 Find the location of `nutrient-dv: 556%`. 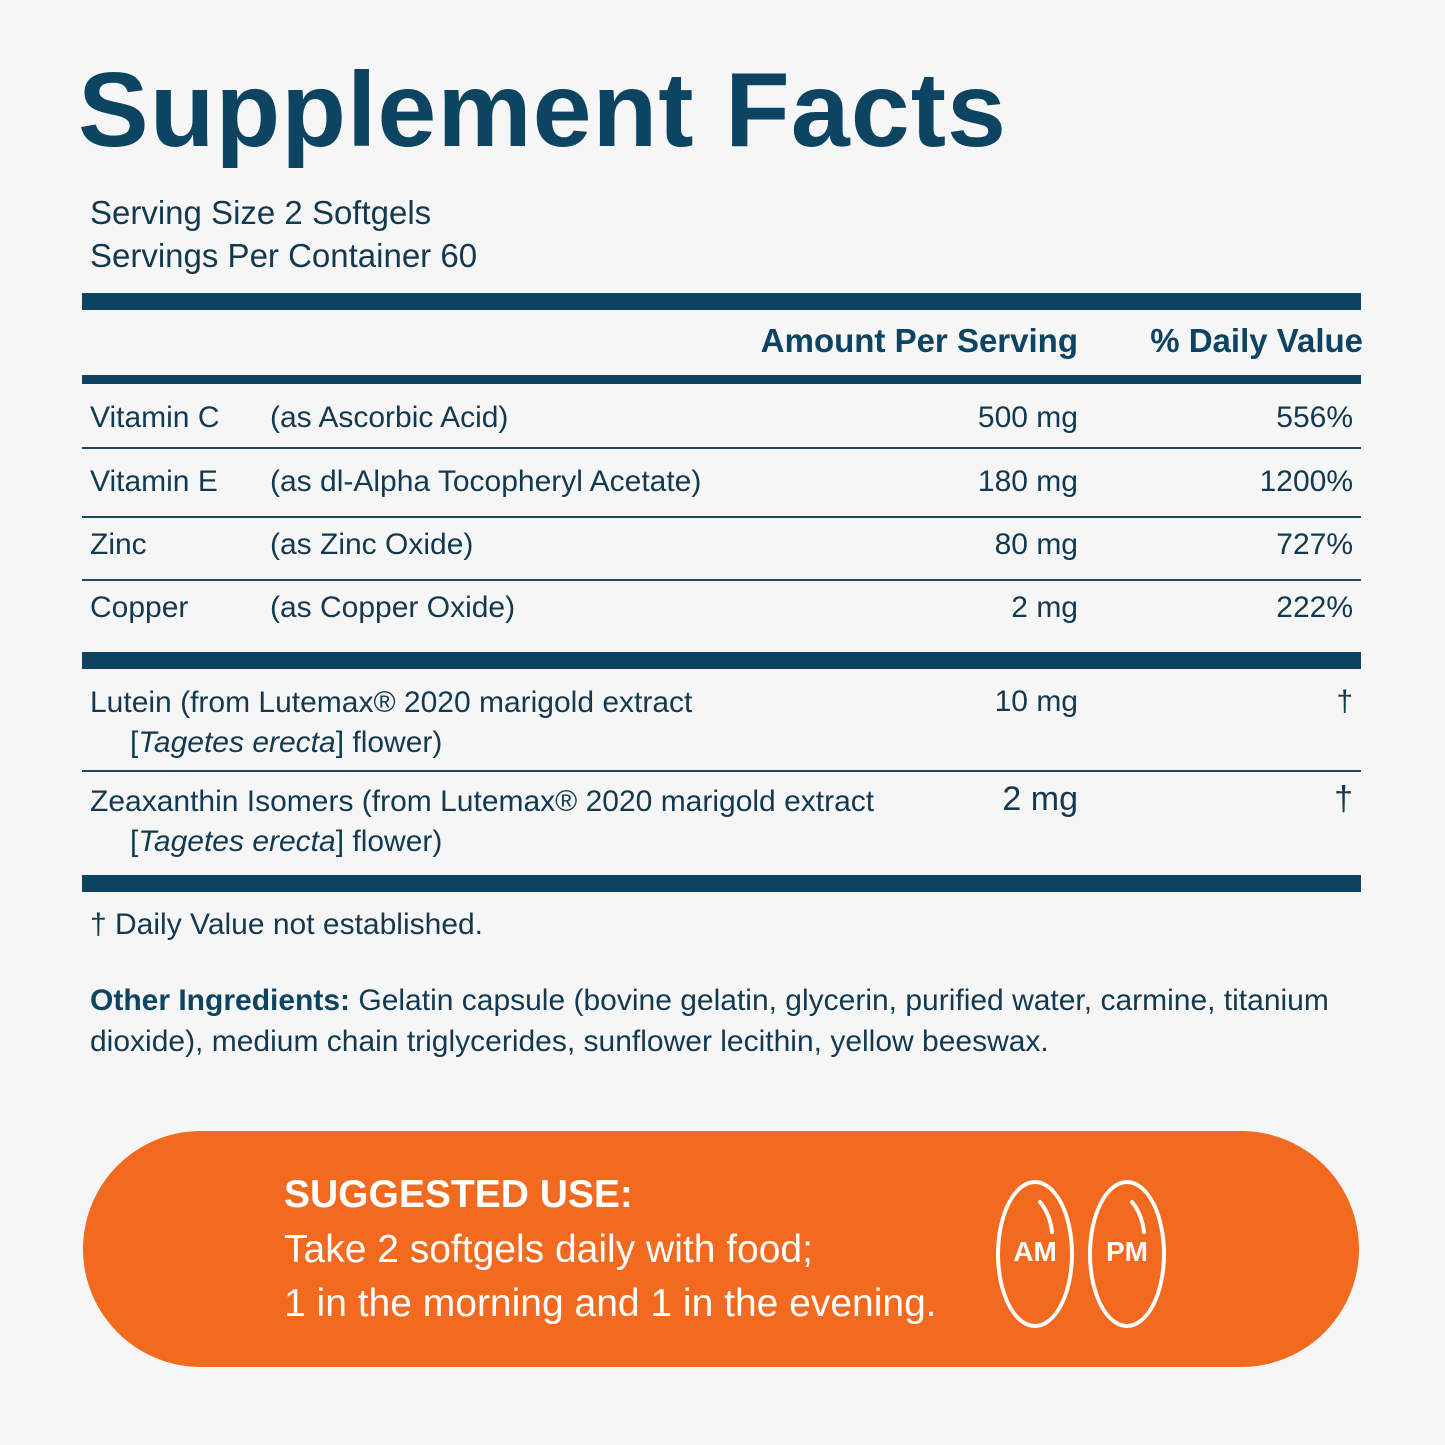

nutrient-dv: 556% is located at coordinates (1314, 417).